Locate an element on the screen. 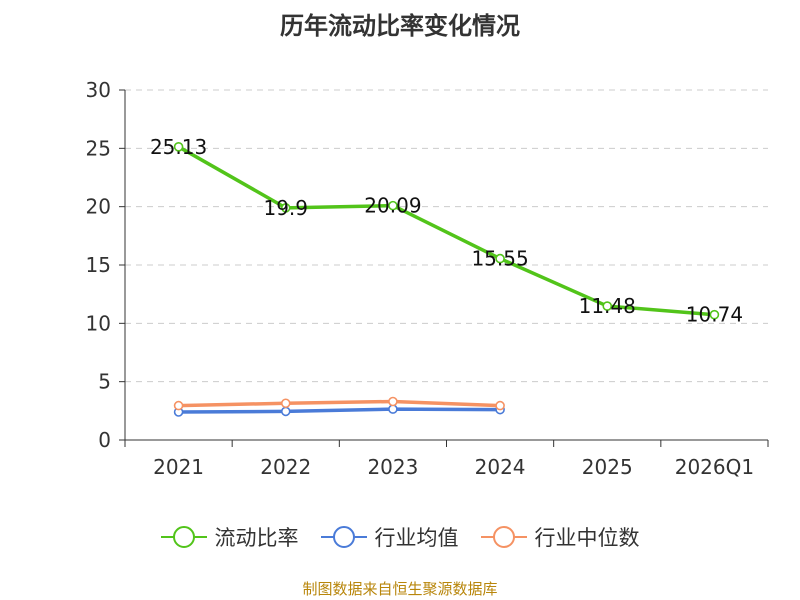  y-tick-label: 30 is located at coordinates (98, 90).